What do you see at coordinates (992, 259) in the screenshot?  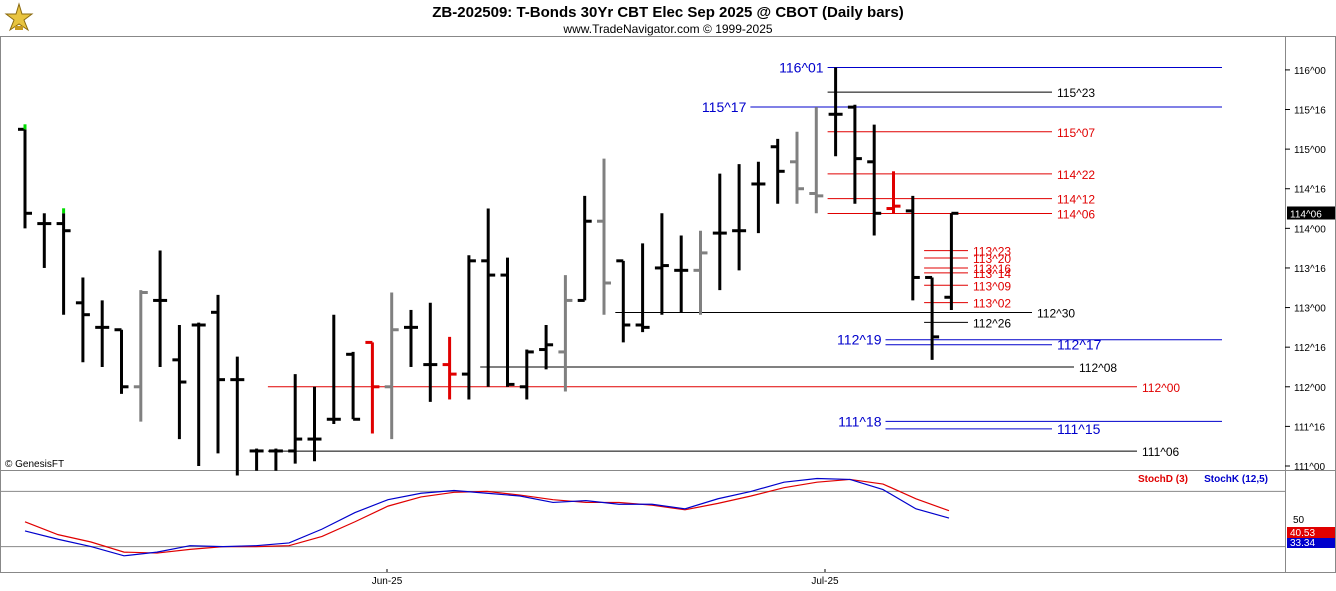 I see `level-label: 113^20` at bounding box center [992, 259].